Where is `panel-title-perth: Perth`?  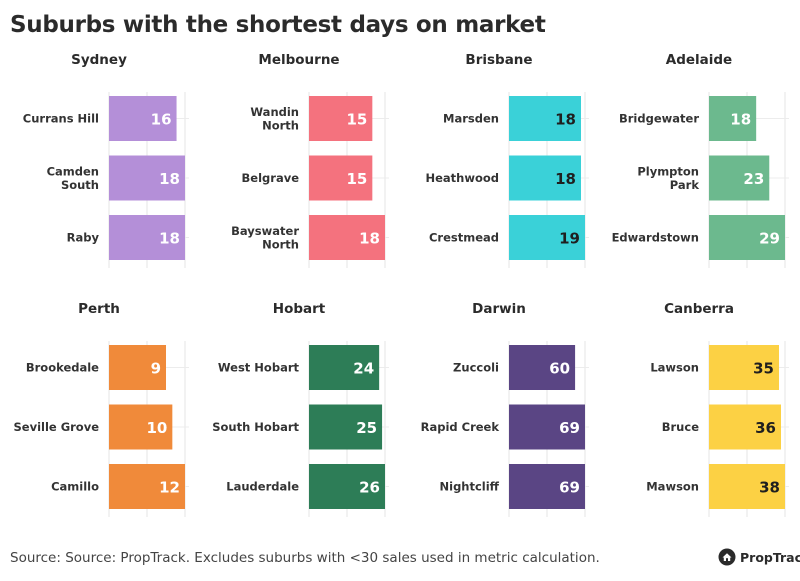 panel-title-perth: Perth is located at coordinates (99, 309).